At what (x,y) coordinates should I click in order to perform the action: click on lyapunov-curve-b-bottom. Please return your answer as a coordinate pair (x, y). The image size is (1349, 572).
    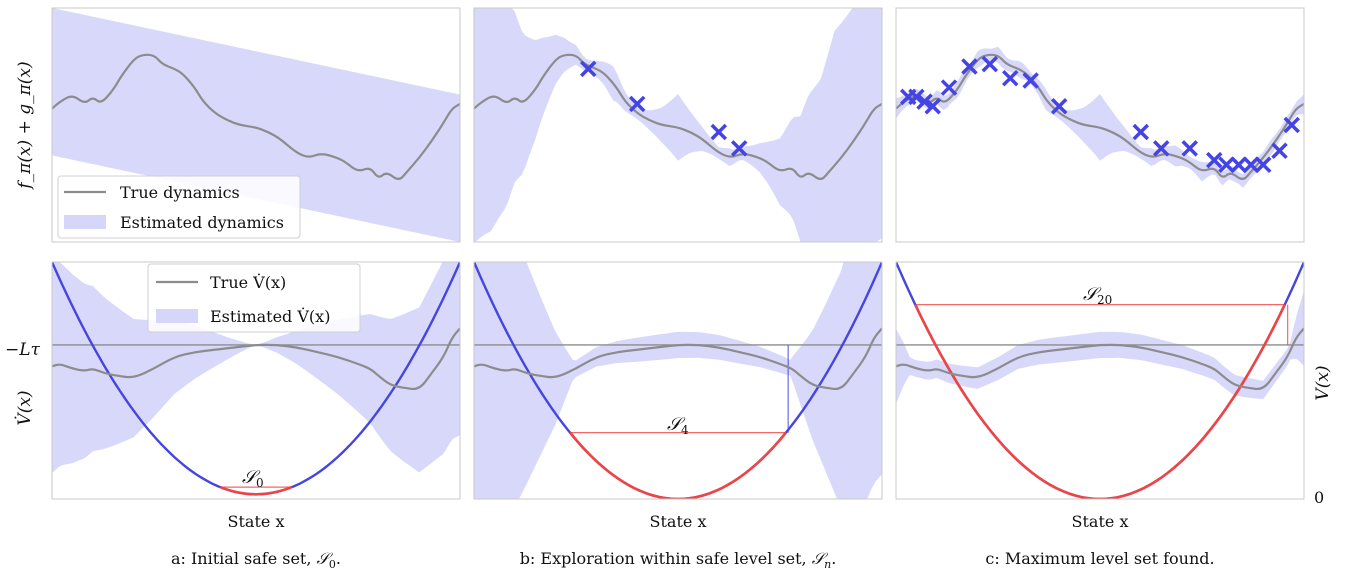
    Looking at the image, I should click on (678, 380).